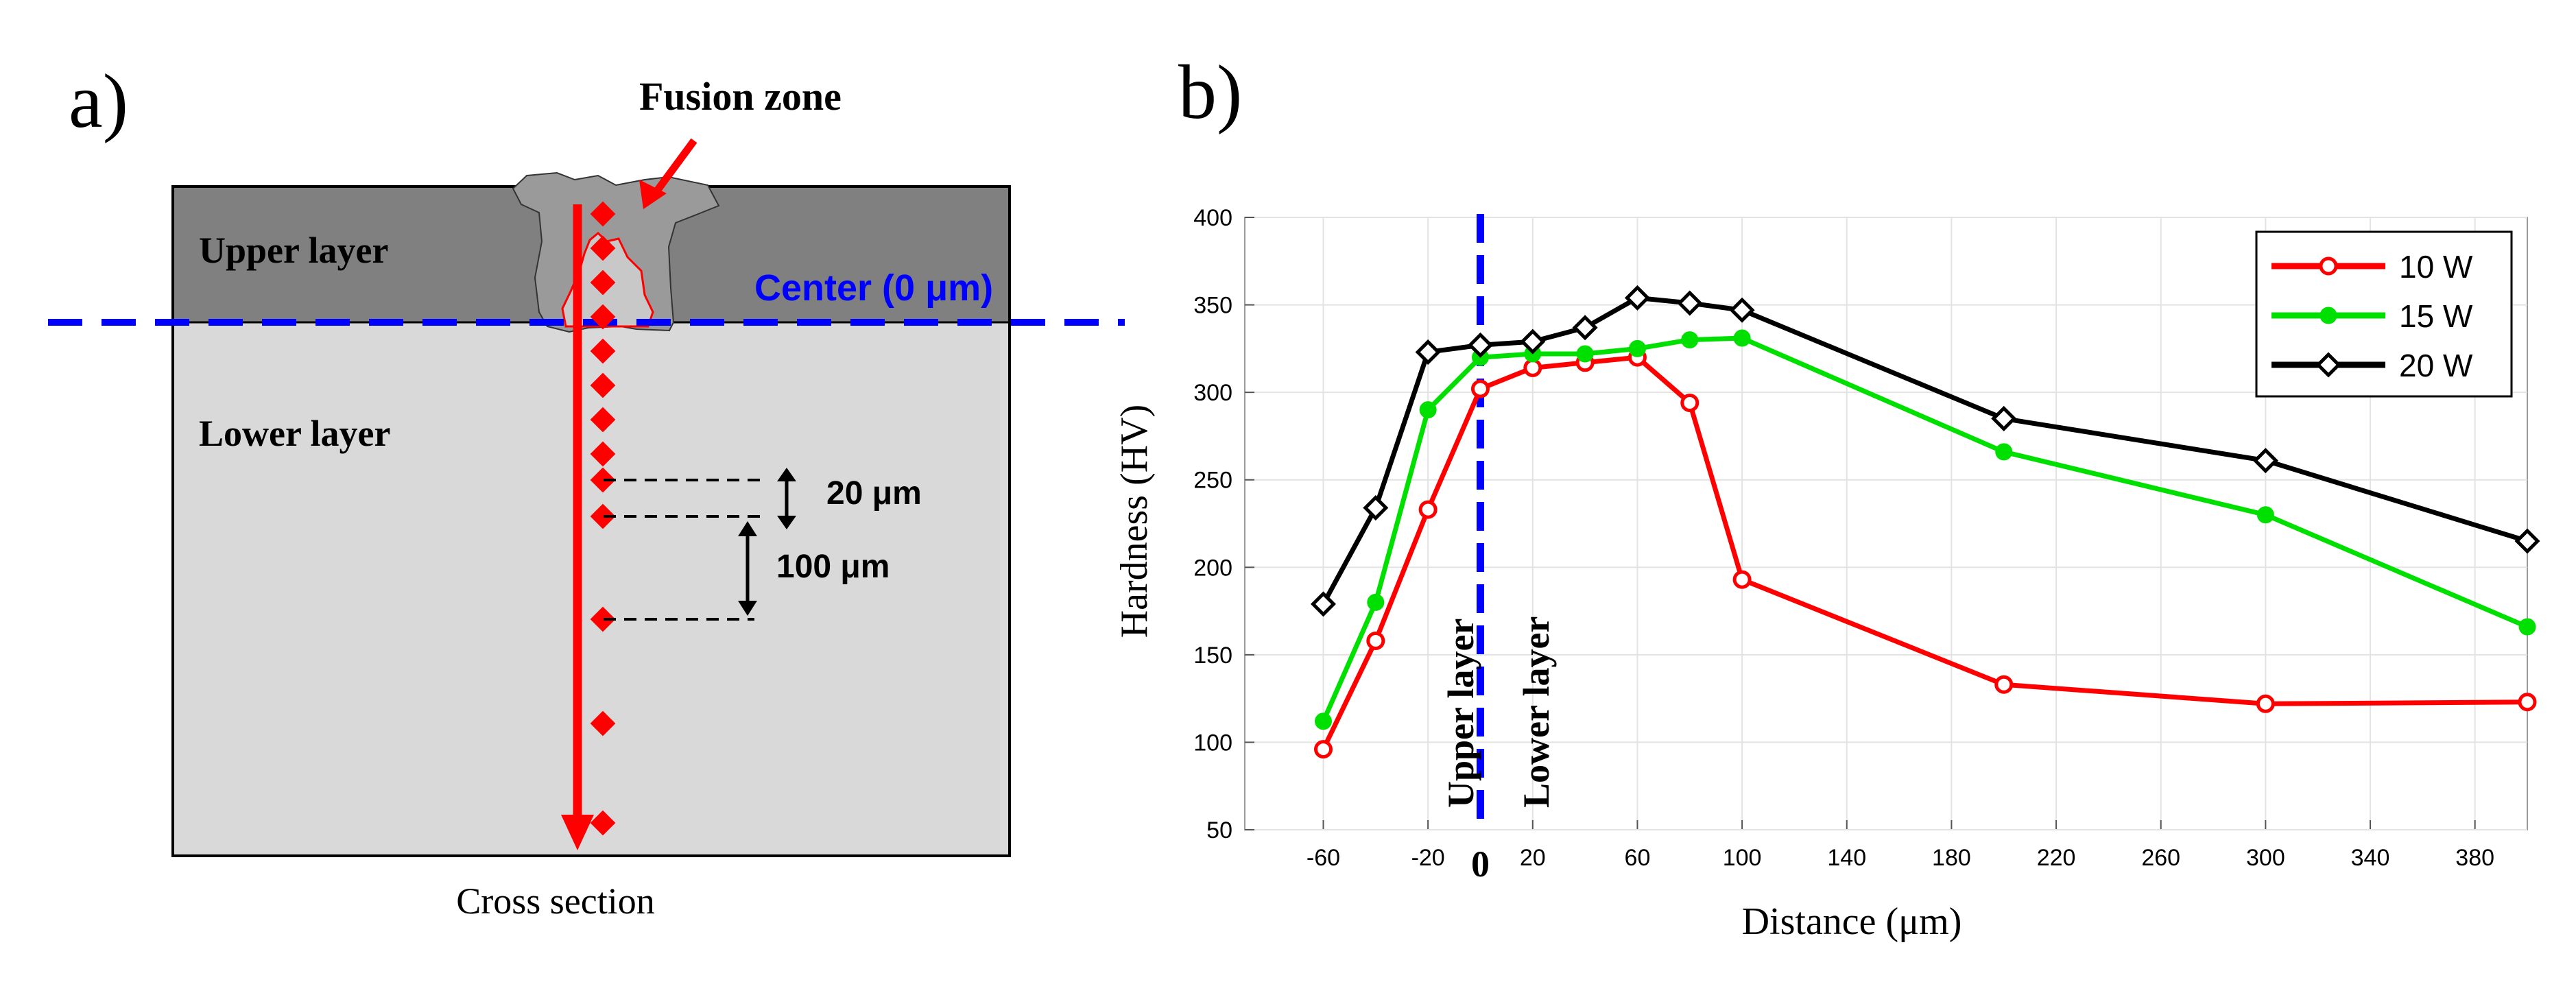  What do you see at coordinates (98, 101) in the screenshot?
I see `panel-a-label: a)` at bounding box center [98, 101].